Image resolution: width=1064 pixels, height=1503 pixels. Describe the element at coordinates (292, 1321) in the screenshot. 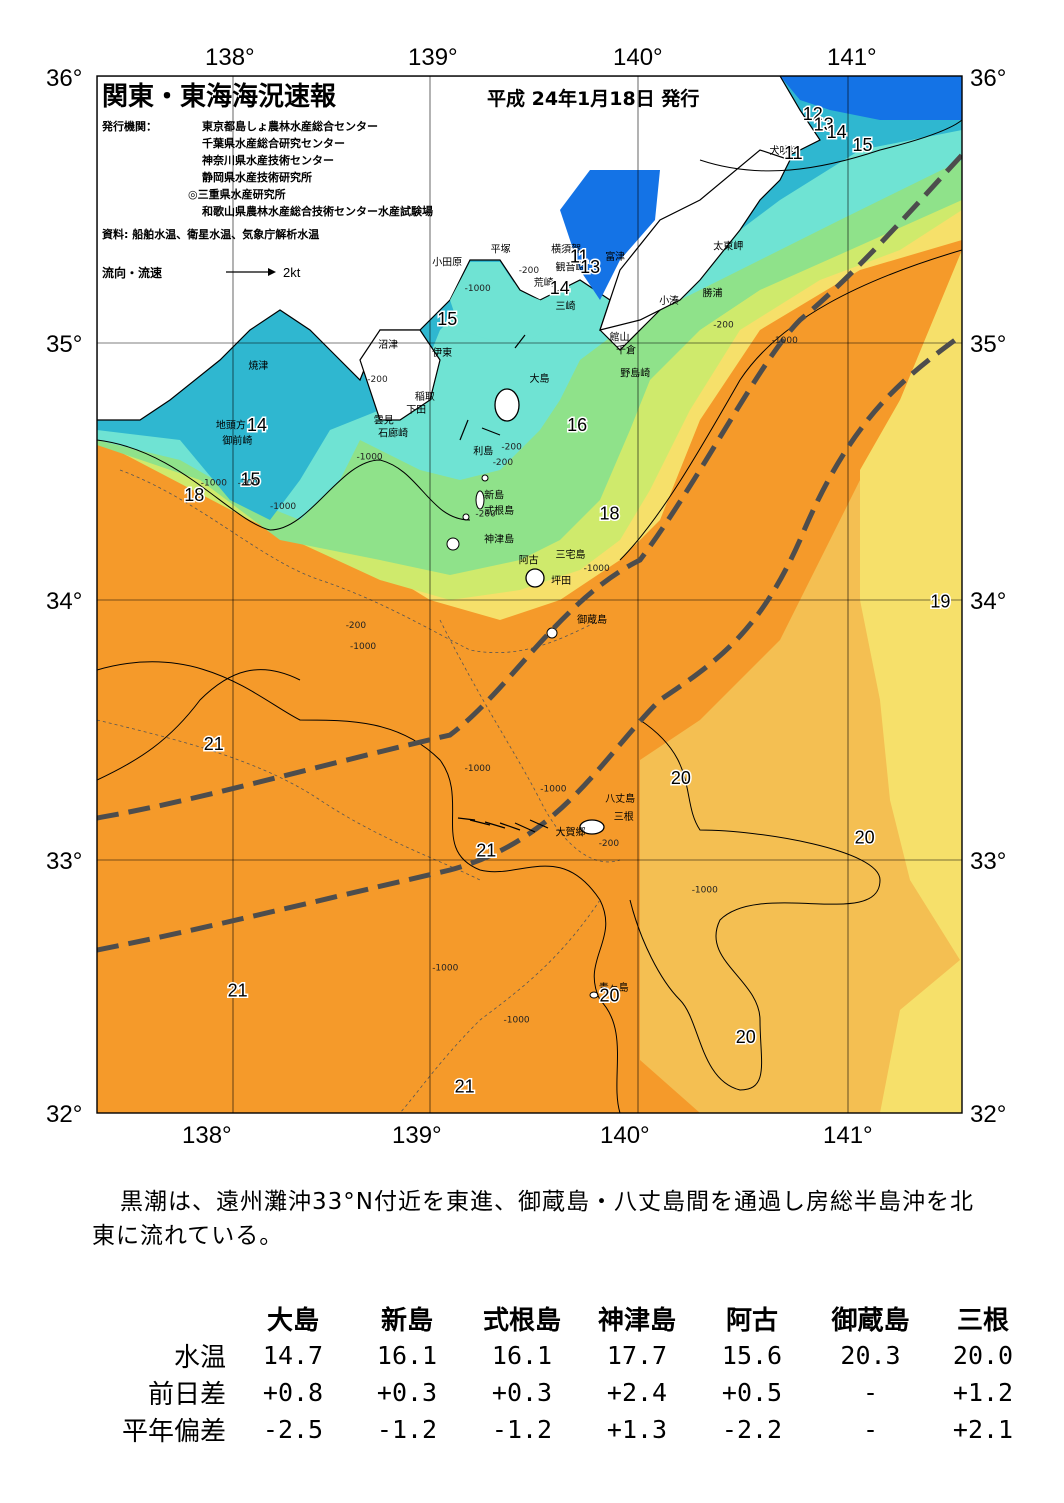

I see `column-header: 大島` at that location.